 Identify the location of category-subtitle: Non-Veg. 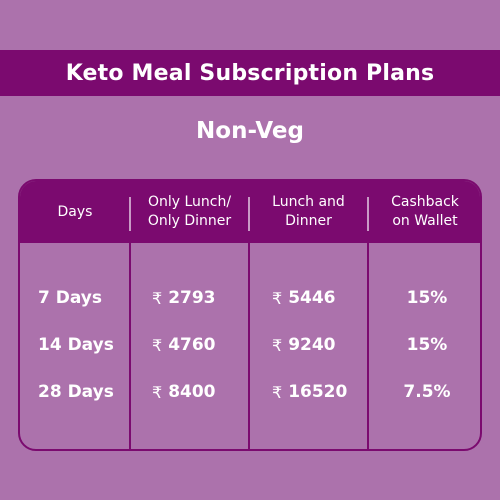
(250, 131).